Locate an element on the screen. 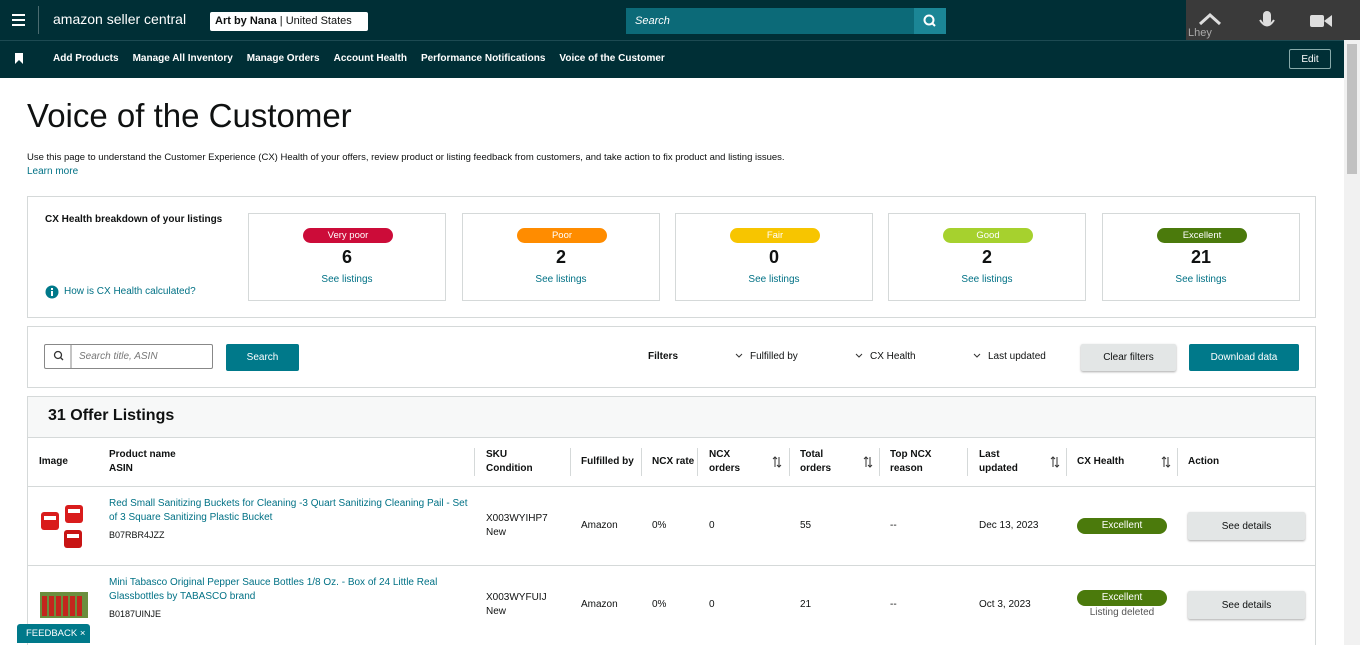 The width and height of the screenshot is (1360, 645). column-header: Action is located at coordinates (1204, 461).